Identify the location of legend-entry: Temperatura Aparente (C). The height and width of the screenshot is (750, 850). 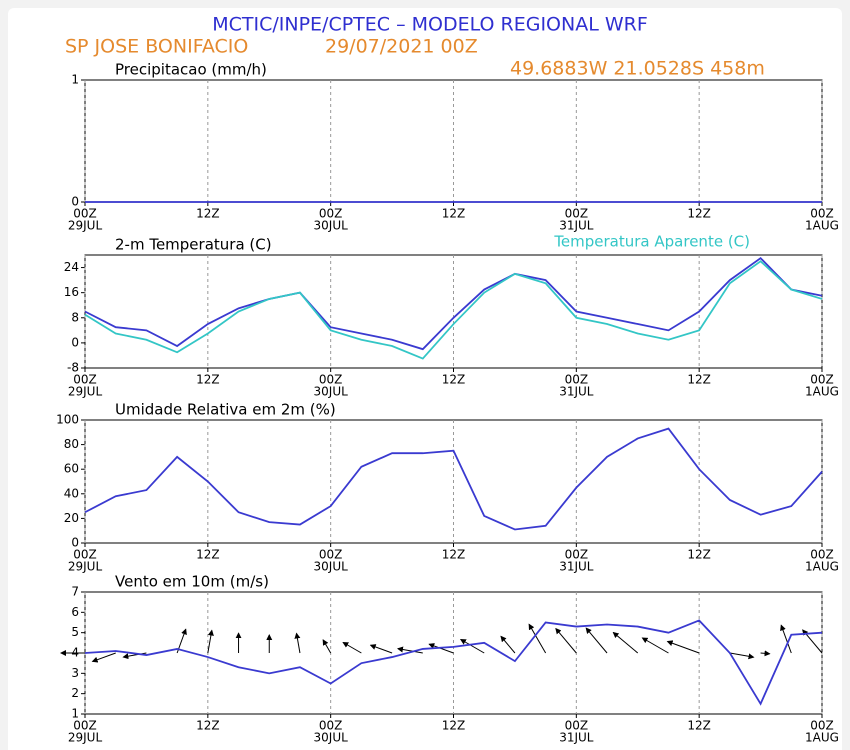
(651, 242).